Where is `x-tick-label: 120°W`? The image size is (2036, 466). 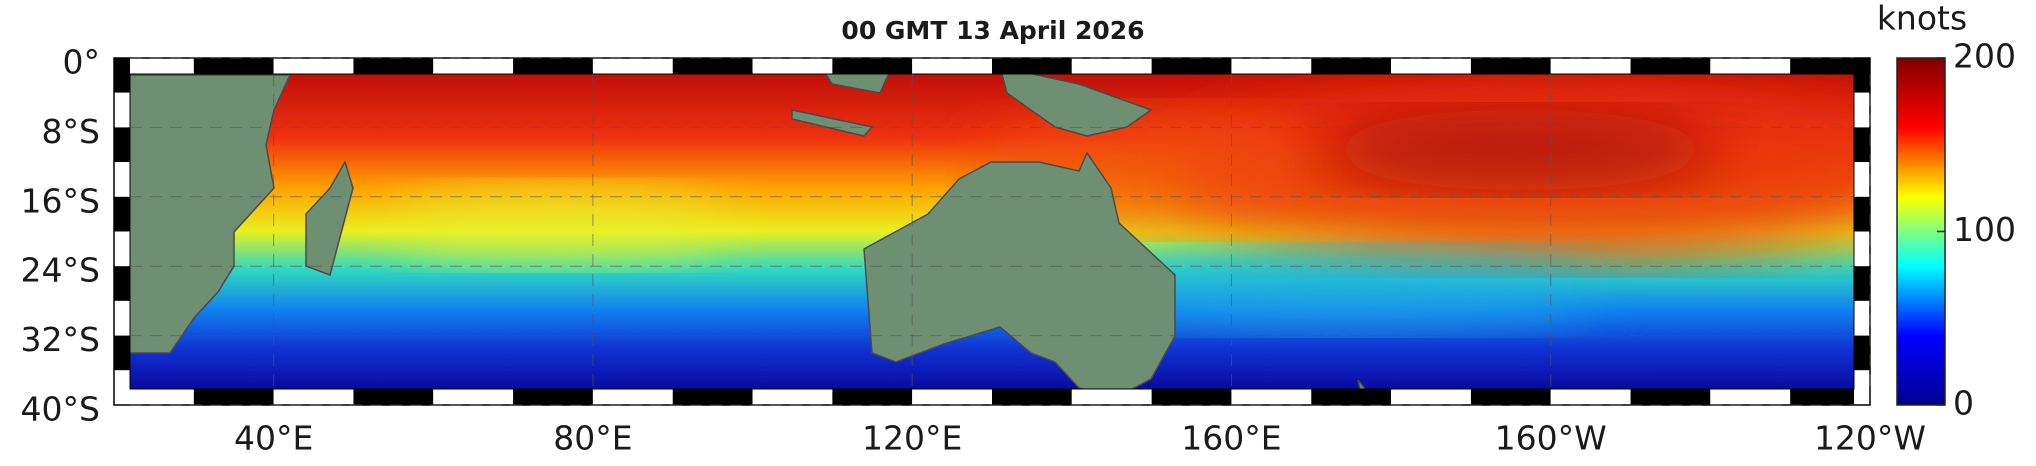 x-tick-label: 120°W is located at coordinates (1870, 438).